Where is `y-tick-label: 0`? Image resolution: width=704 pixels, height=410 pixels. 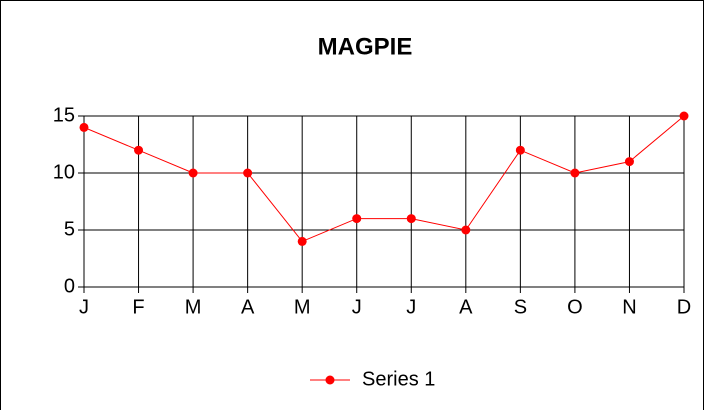 y-tick-label: 0 is located at coordinates (69, 286).